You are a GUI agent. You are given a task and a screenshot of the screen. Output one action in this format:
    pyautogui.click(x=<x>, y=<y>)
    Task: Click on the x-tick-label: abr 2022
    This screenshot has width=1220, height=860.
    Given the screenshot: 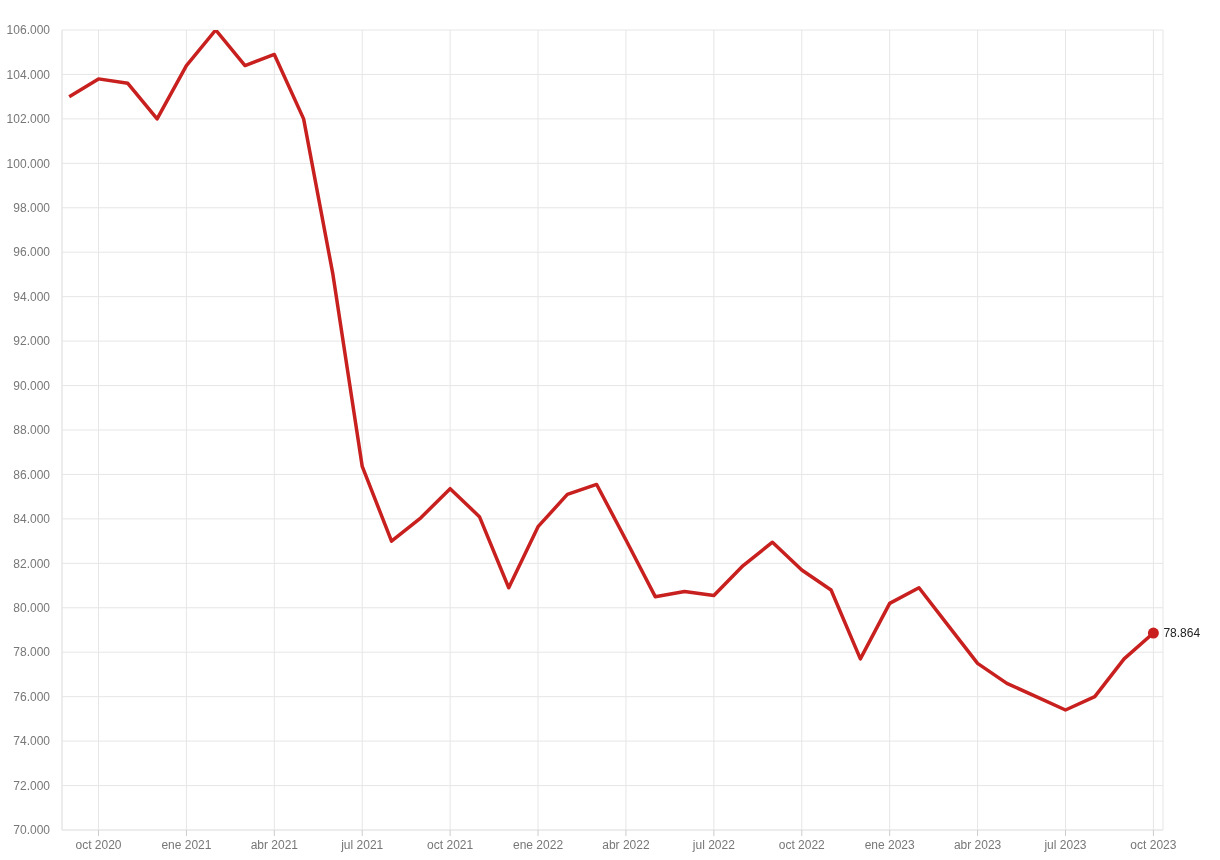 What is the action you would take?
    pyautogui.click(x=626, y=844)
    